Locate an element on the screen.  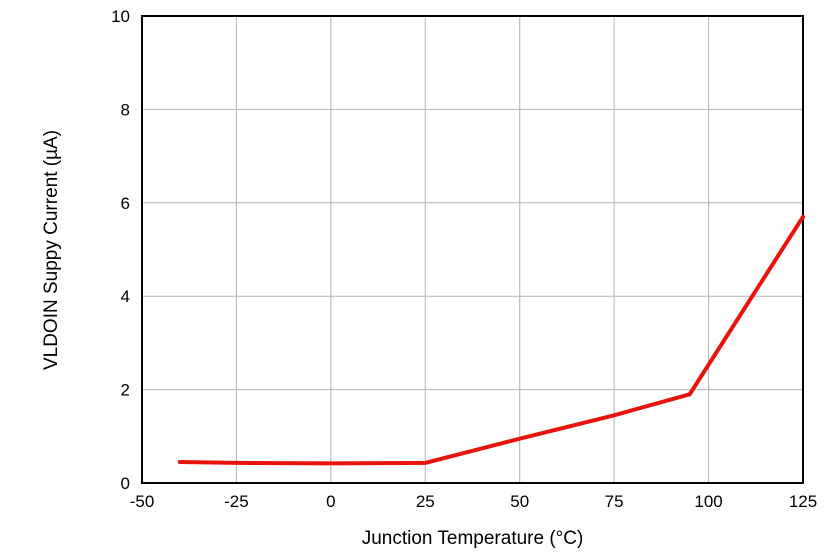
y-tick-label: 8 is located at coordinates (125, 109).